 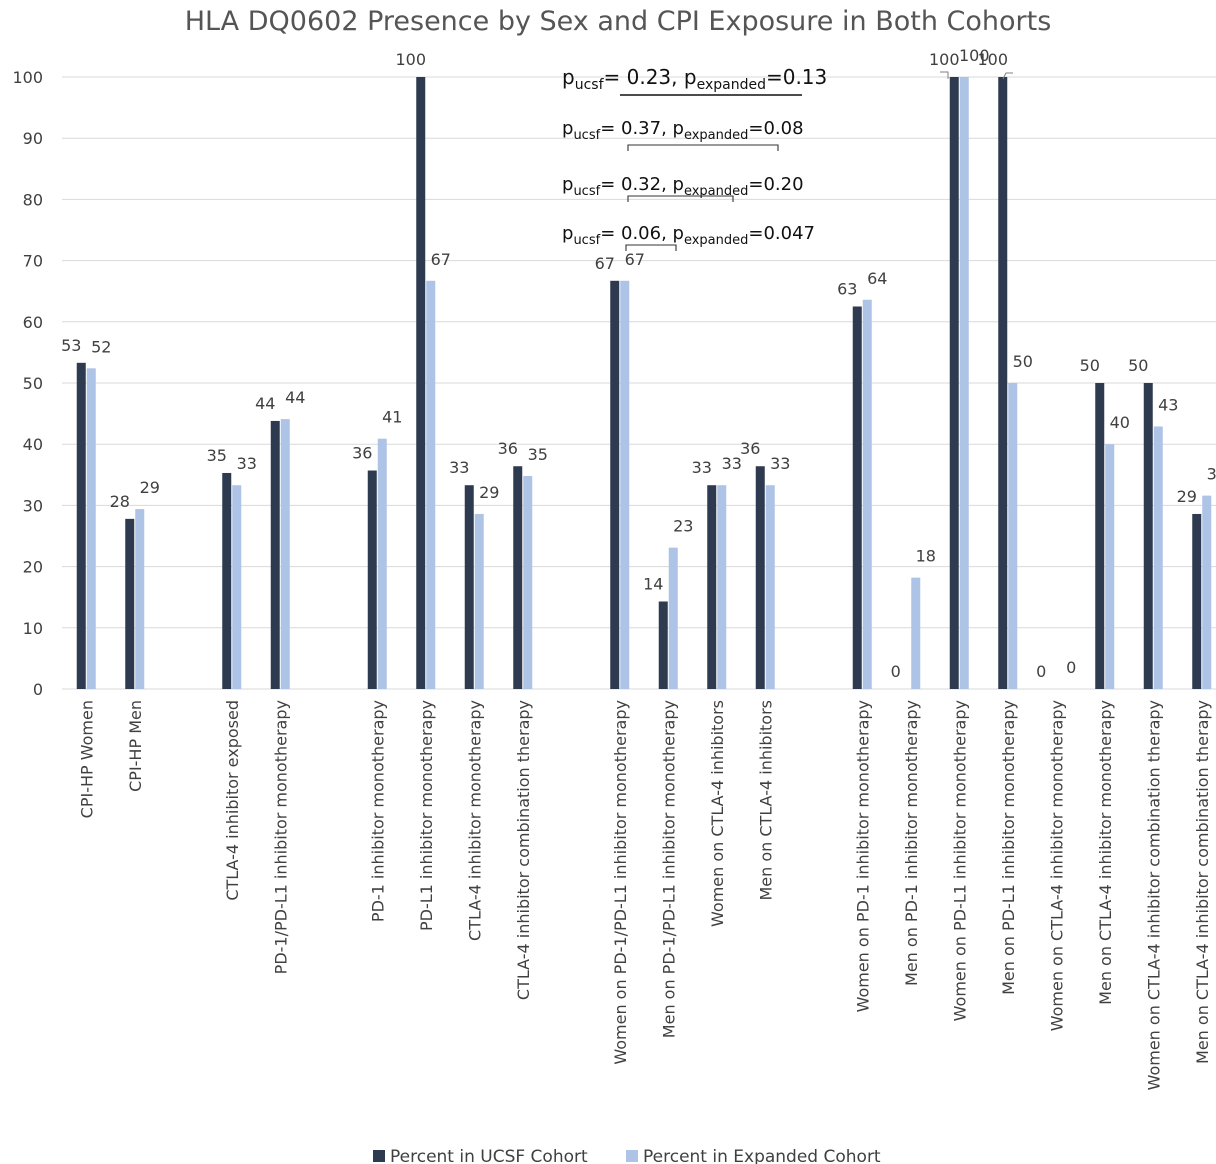 What do you see at coordinates (1138, 365) in the screenshot?
I see `data-label-ucsf: 50` at bounding box center [1138, 365].